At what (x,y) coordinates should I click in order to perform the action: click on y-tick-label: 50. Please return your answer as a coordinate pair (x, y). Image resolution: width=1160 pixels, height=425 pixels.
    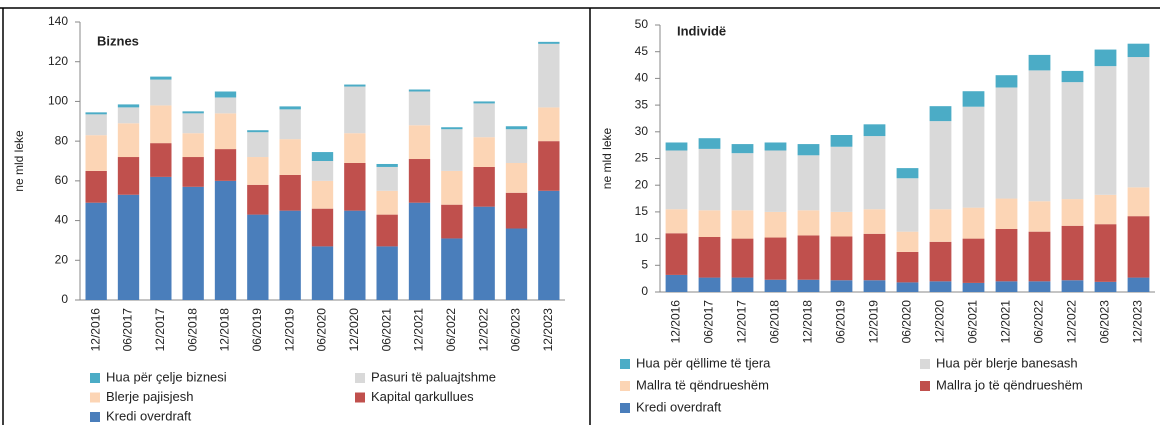
    Looking at the image, I should click on (642, 24).